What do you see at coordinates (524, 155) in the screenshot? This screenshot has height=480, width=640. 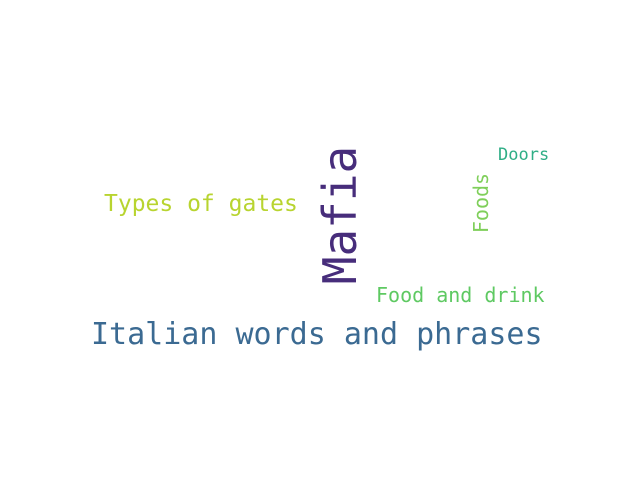 I see `word-doors: Doors` at bounding box center [524, 155].